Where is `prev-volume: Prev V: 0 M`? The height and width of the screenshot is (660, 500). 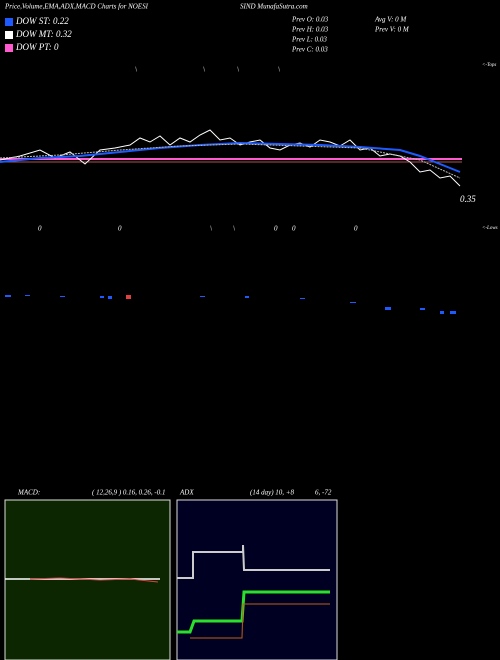 prev-volume: Prev V: 0 M is located at coordinates (392, 30).